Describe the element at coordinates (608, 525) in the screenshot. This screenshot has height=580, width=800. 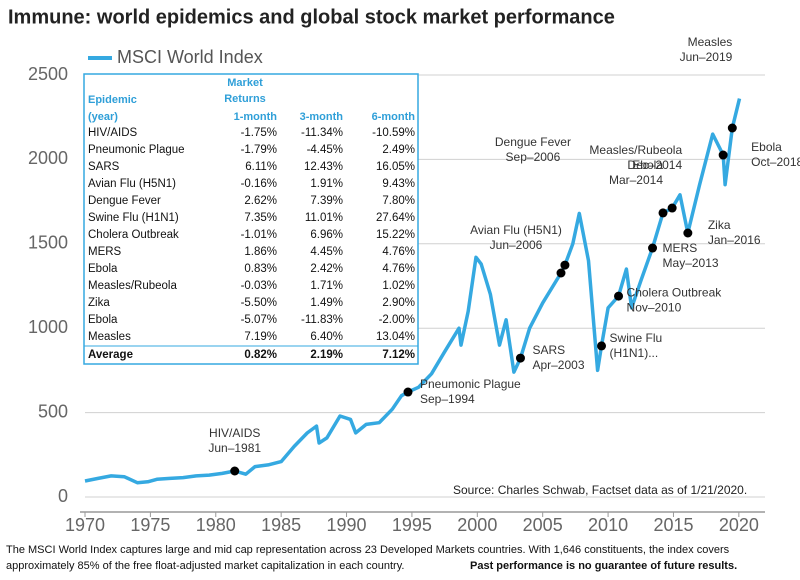
I see `x-tick-label: 2010` at that location.